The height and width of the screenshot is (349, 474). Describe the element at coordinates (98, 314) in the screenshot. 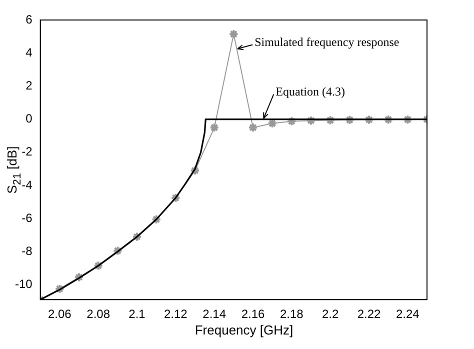

I see `x-tick-label: 2.08` at that location.